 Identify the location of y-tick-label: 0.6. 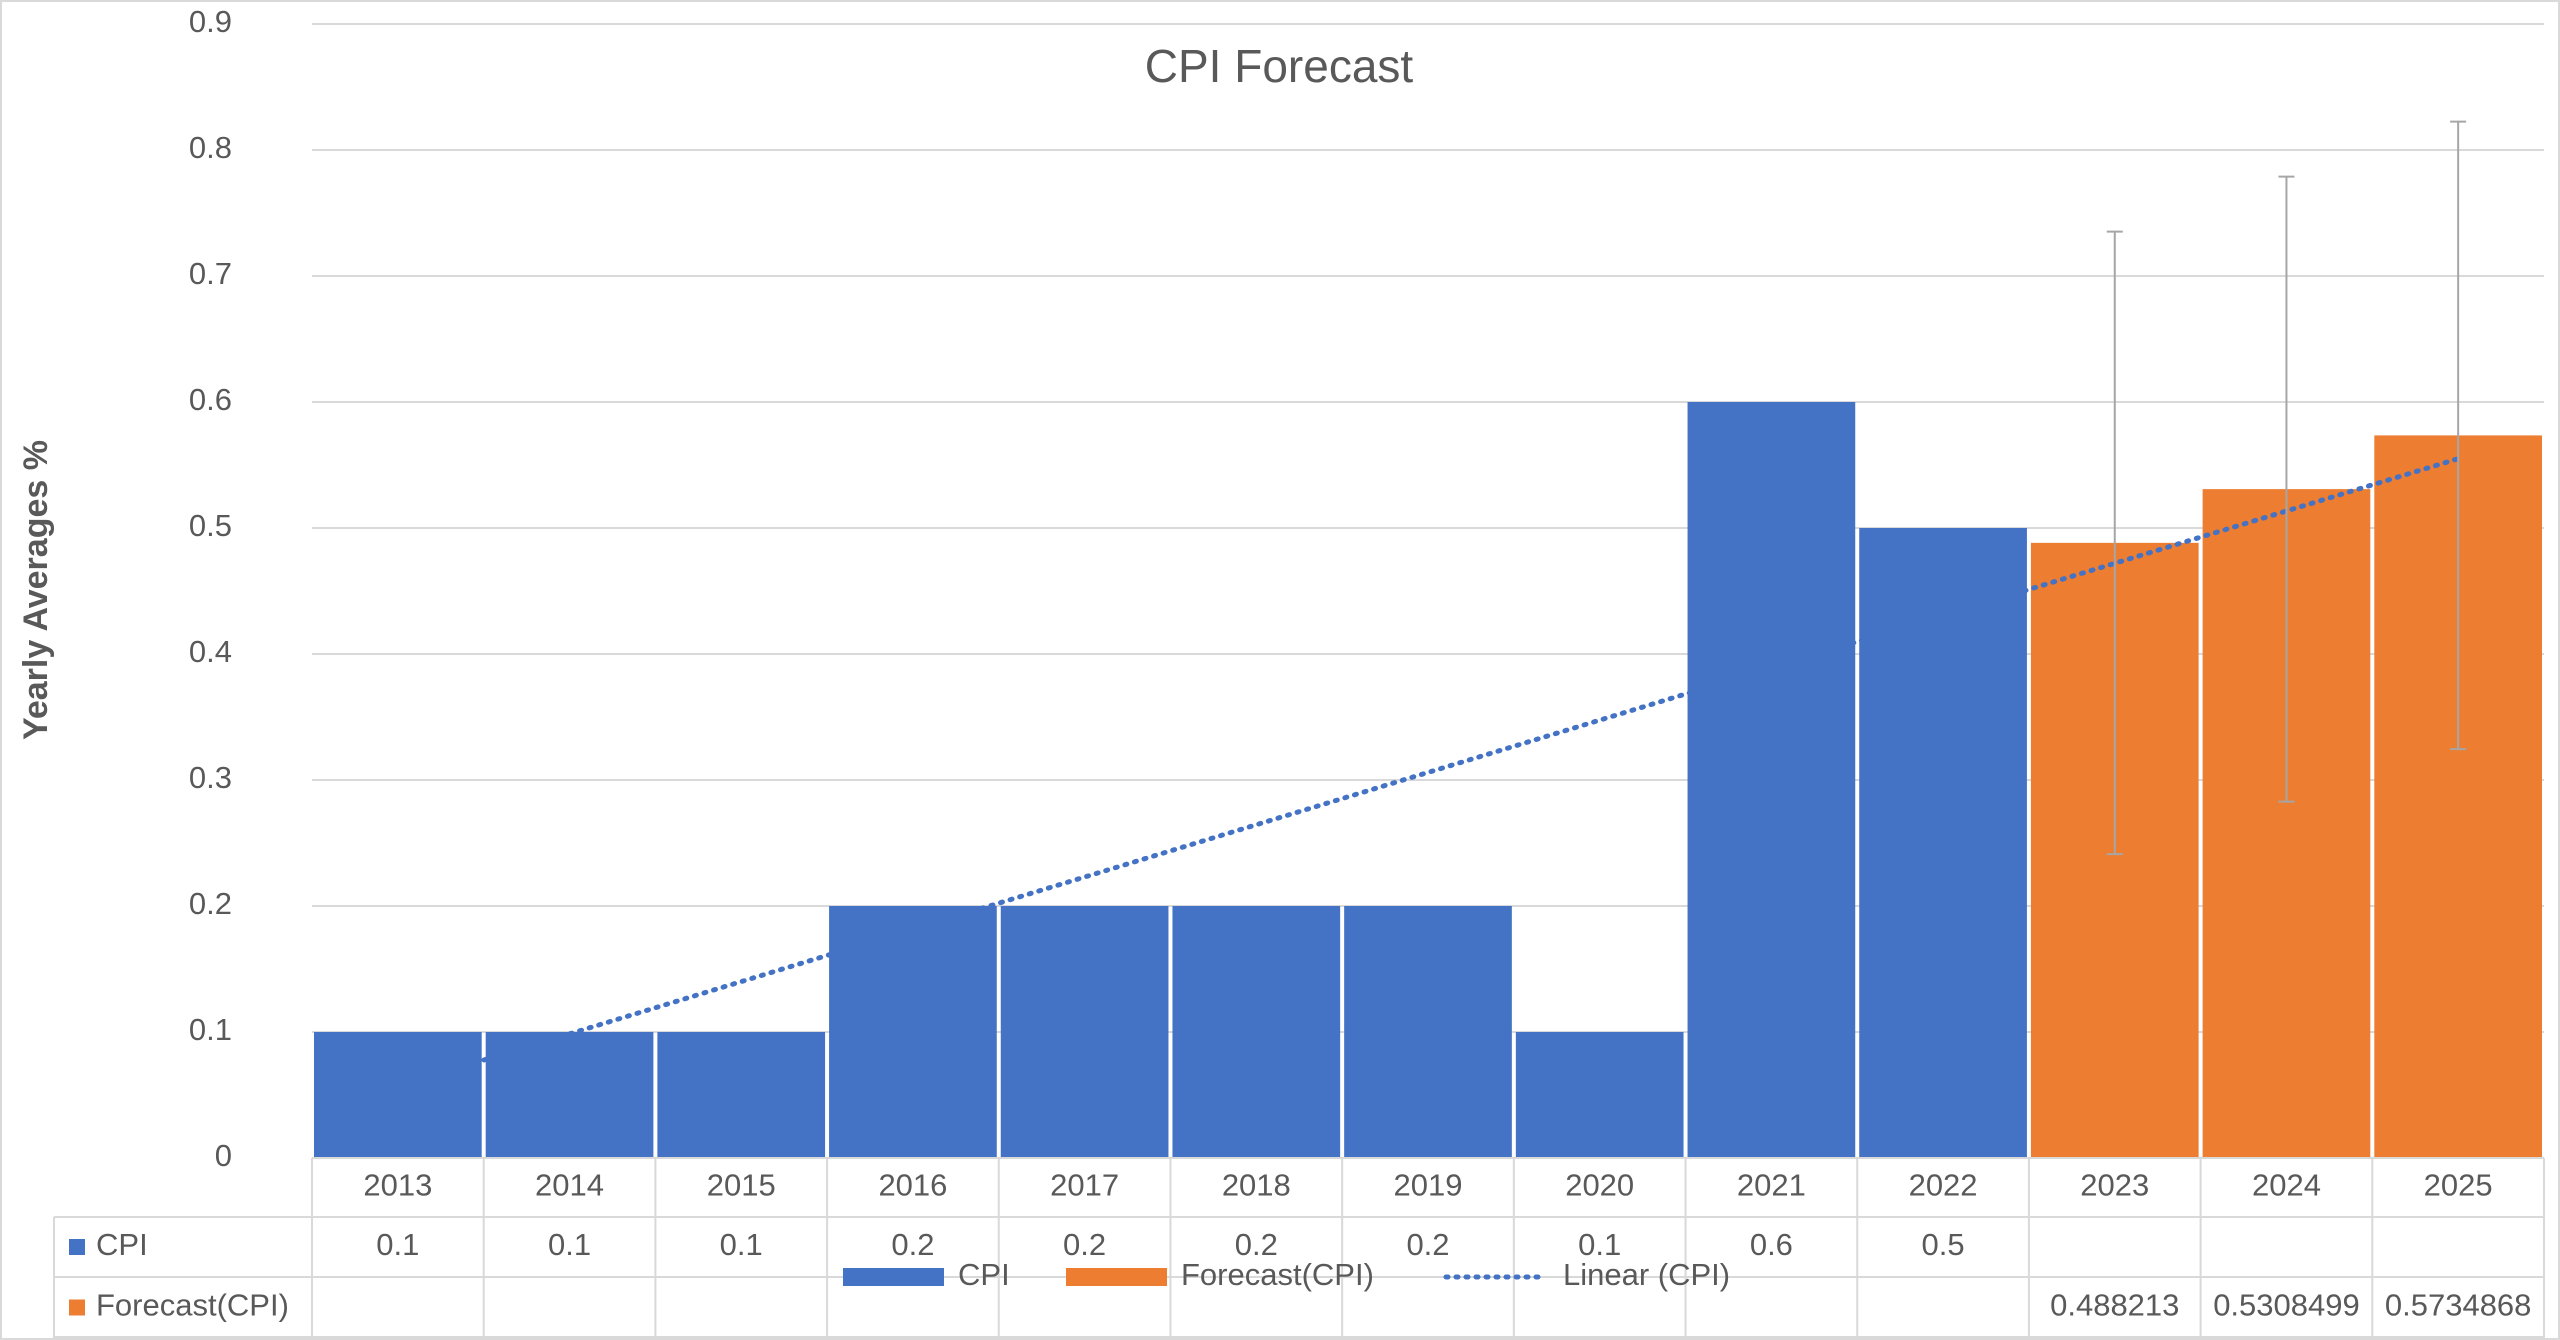
(210, 399).